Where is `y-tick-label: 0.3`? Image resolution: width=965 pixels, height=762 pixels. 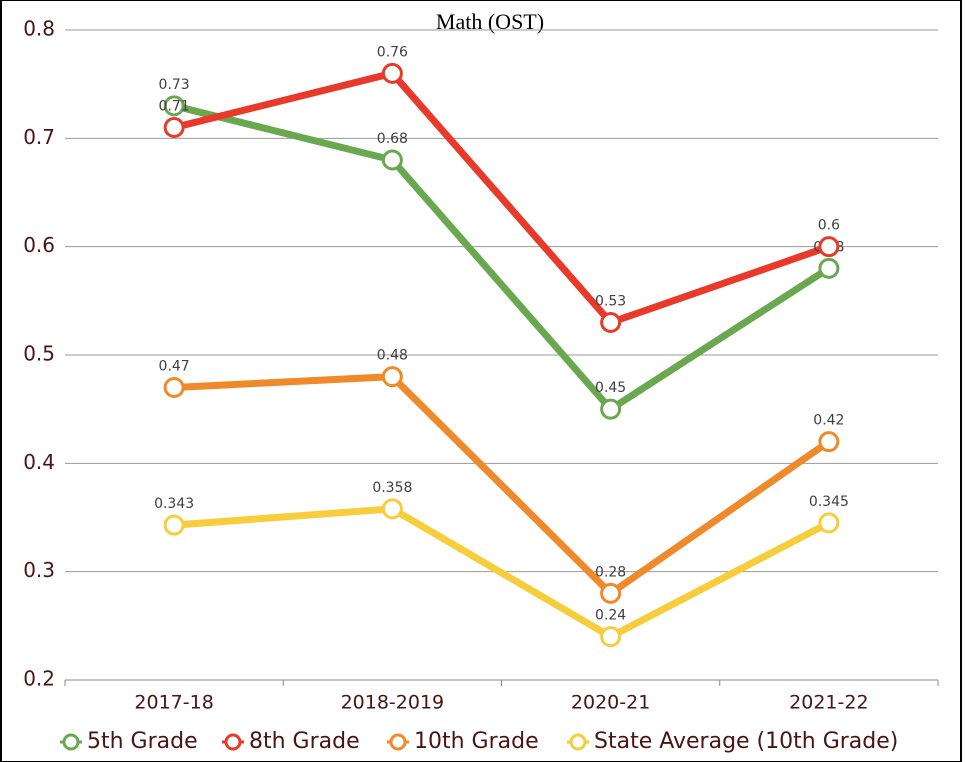
y-tick-label: 0.3 is located at coordinates (39, 570).